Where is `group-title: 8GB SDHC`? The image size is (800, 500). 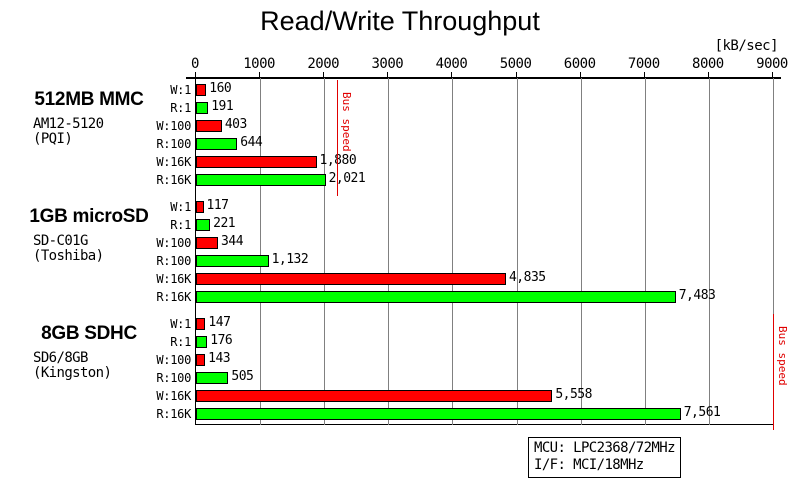
group-title: 8GB SDHC is located at coordinates (89, 333).